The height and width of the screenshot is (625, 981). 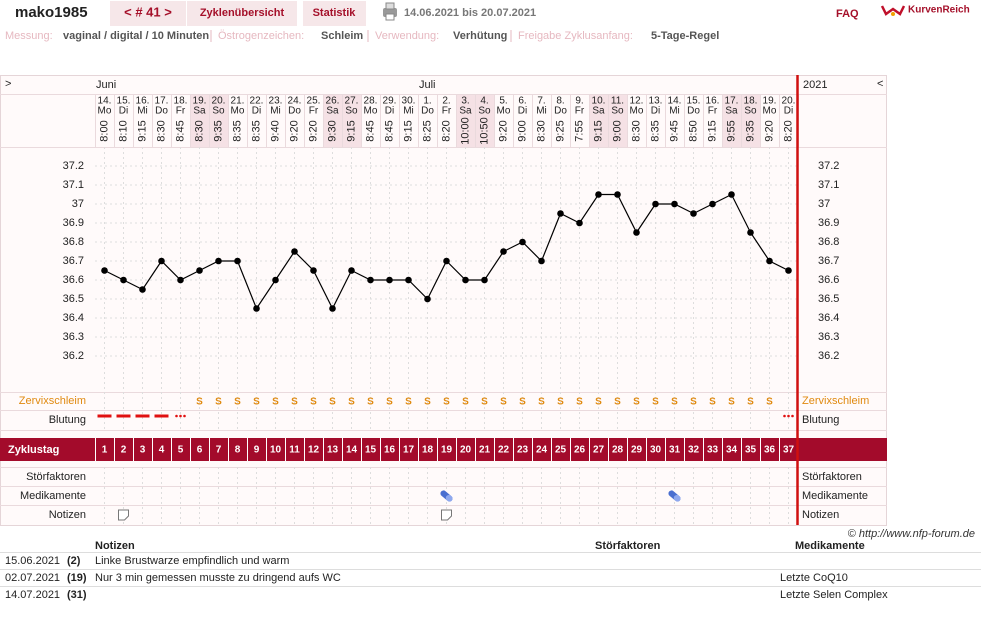 I want to click on print-icon, so click(x=390, y=11).